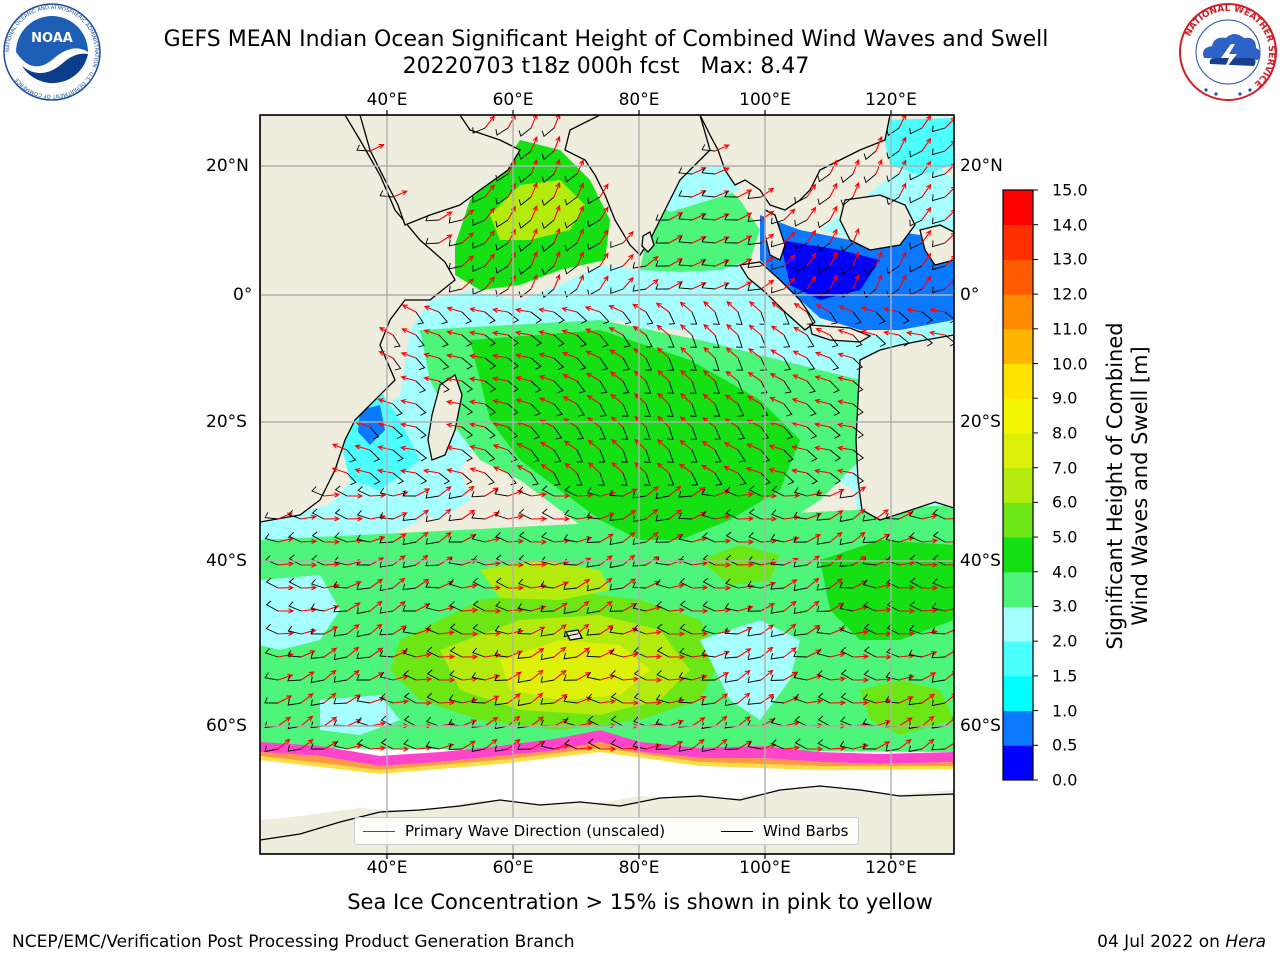 The height and width of the screenshot is (960, 1280). Describe the element at coordinates (1065, 606) in the screenshot. I see `colorbar-tick-label: 3.0` at that location.